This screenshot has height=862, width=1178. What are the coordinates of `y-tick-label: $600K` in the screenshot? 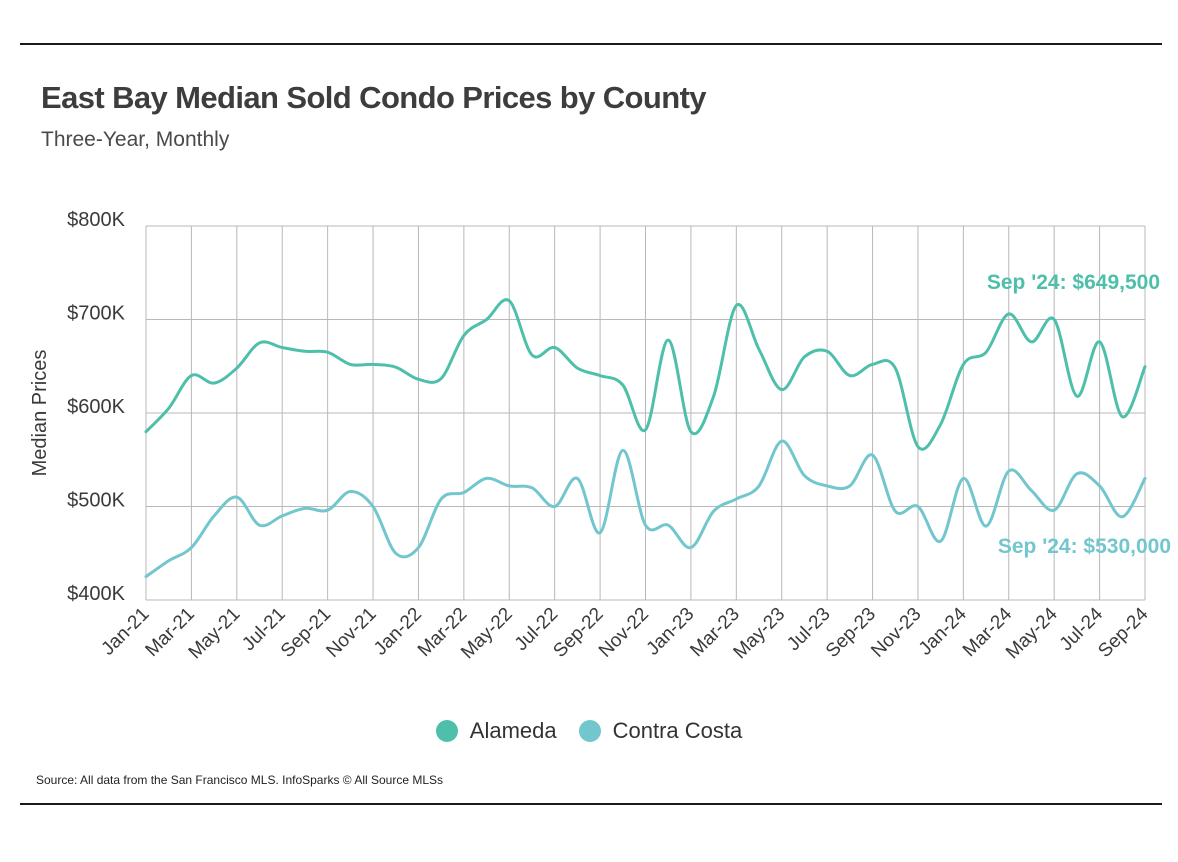 It's located at (96, 407).